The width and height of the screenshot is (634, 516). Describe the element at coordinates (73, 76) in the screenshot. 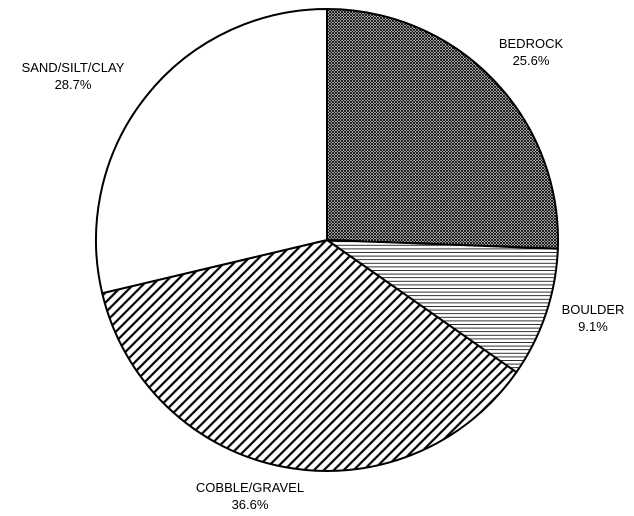

I see `slice-label-sand-silt-clay: SAND/SILT/CLAY 28.7%` at that location.